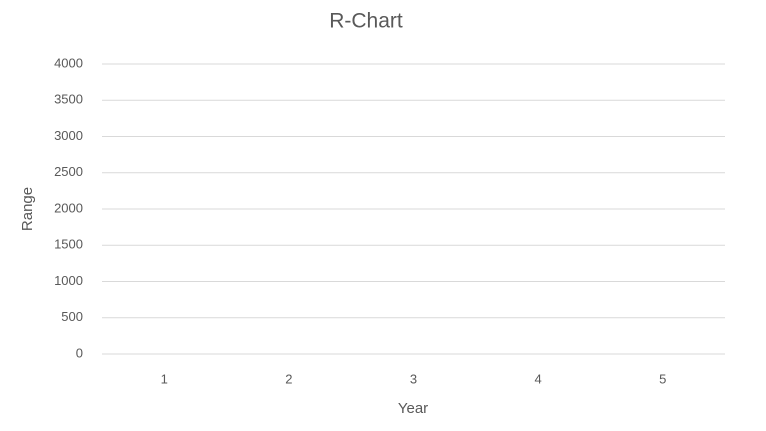  Describe the element at coordinates (72, 316) in the screenshot. I see `y-tick-label: 500` at that location.